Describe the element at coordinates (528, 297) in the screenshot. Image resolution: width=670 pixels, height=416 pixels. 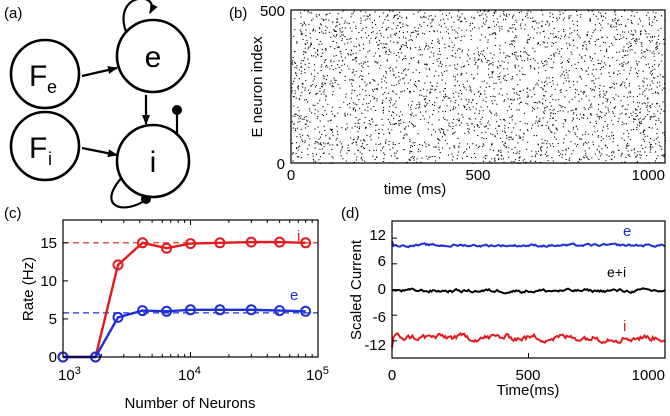
I see `panel-d-ticks` at that location.